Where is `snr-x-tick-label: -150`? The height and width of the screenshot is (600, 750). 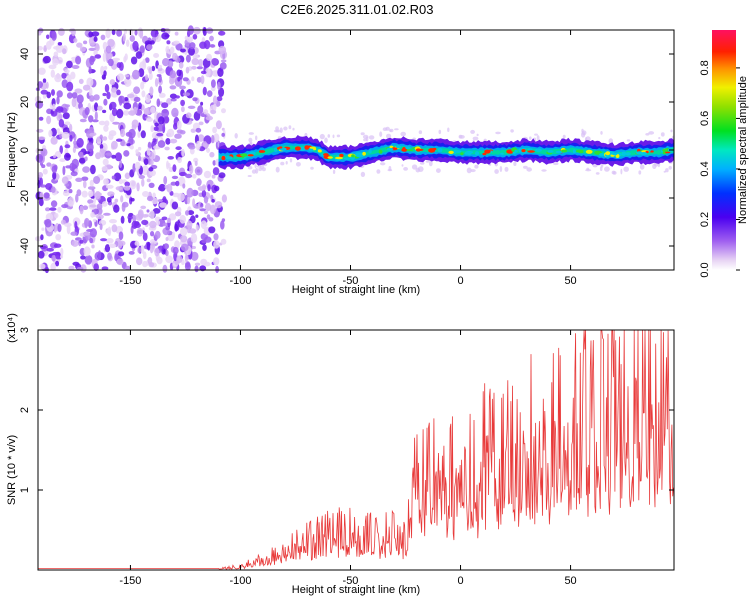
snr-x-tick-label: -150 is located at coordinates (130, 581).